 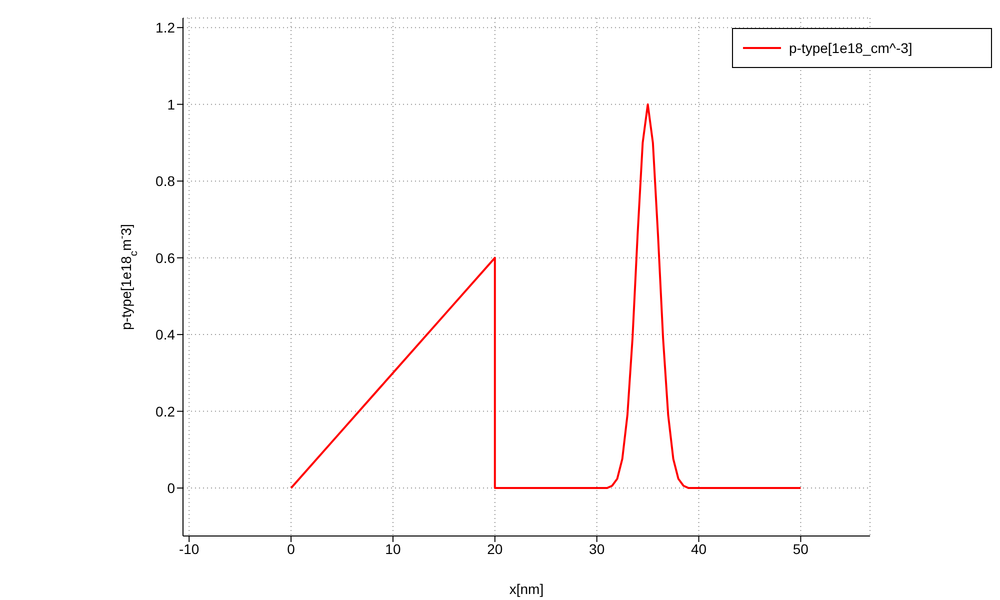 I want to click on x-tick-label: 40, so click(x=698, y=548).